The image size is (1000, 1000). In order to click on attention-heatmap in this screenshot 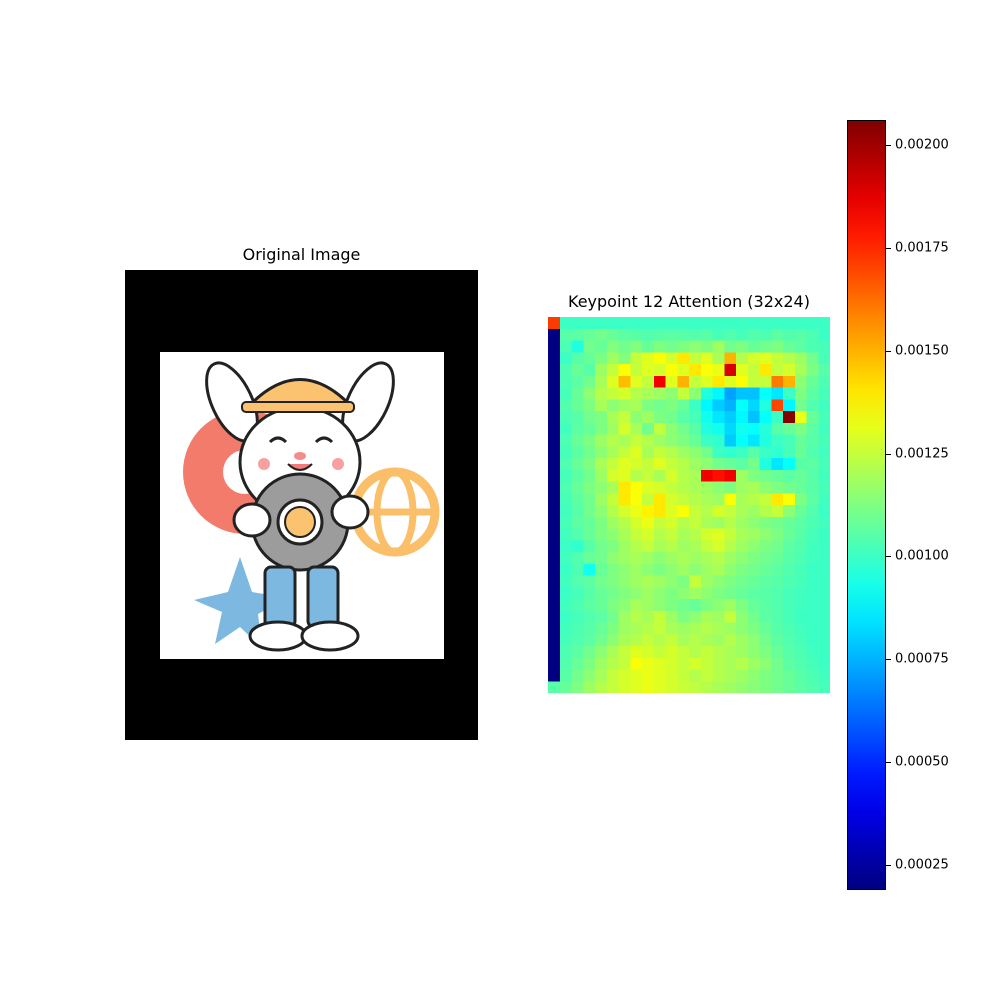, I will do `click(689, 505)`.